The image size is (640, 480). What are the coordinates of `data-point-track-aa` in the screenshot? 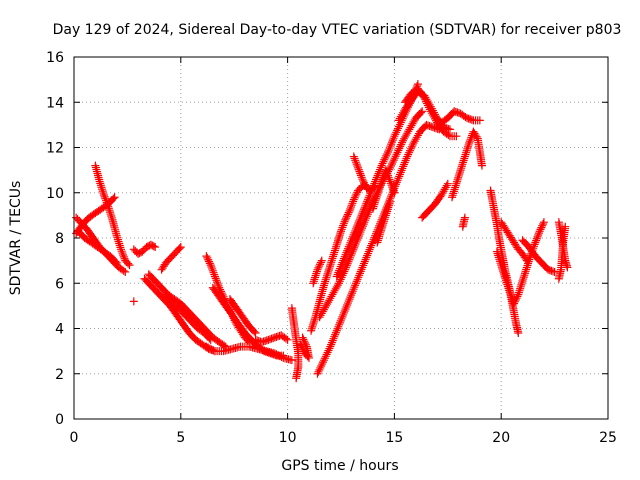 It's located at (425, 99).